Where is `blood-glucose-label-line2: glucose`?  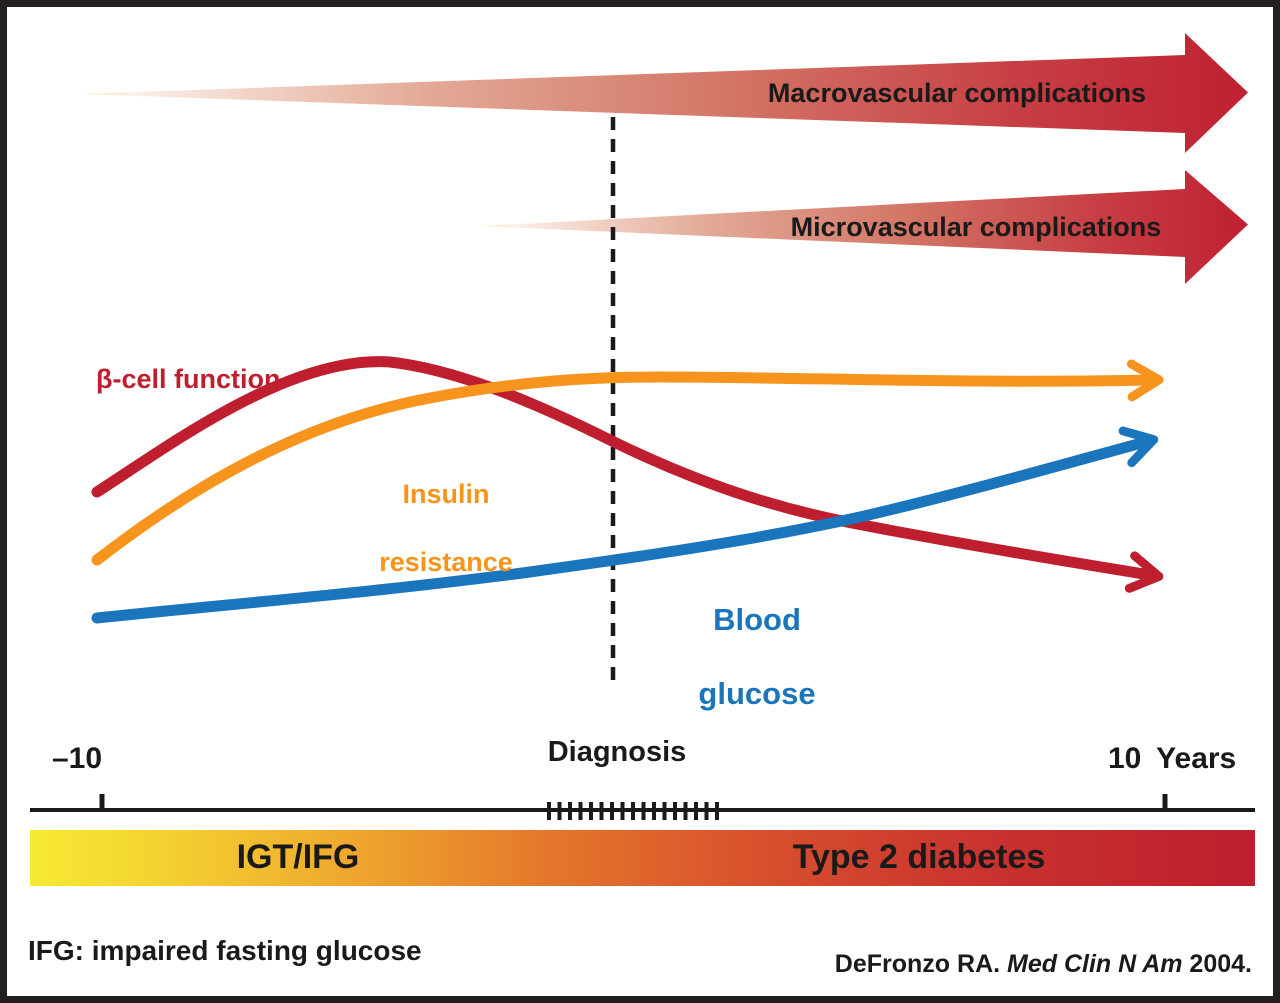 blood-glucose-label-line2: glucose is located at coordinates (757, 693).